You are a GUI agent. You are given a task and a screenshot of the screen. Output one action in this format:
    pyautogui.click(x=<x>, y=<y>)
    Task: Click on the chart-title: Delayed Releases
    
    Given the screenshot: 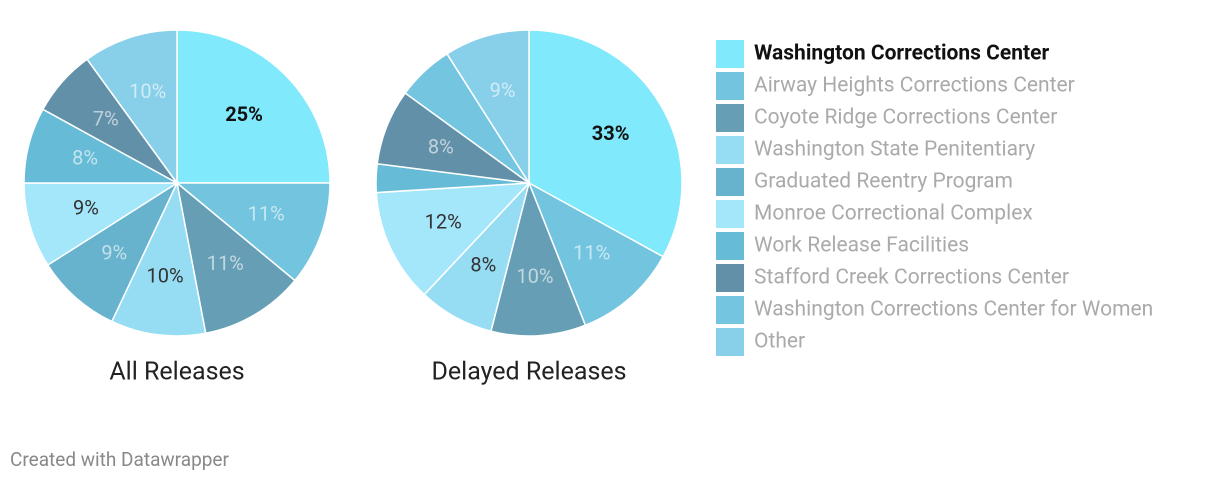 What is the action you would take?
    pyautogui.click(x=528, y=372)
    